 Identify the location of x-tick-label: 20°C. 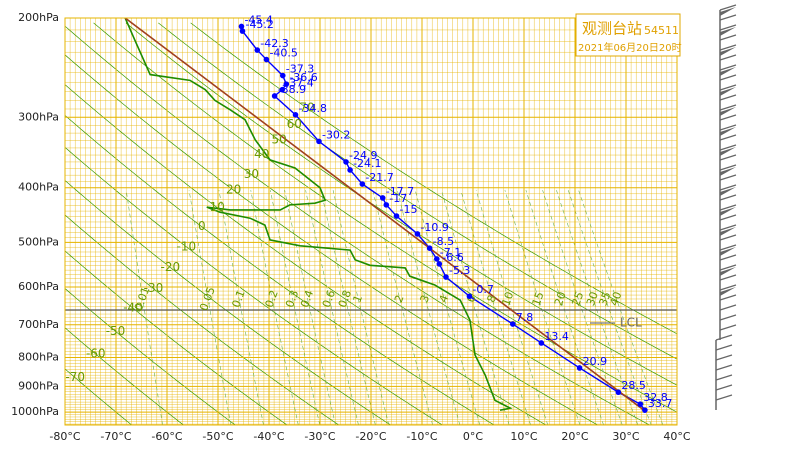
(574, 436).